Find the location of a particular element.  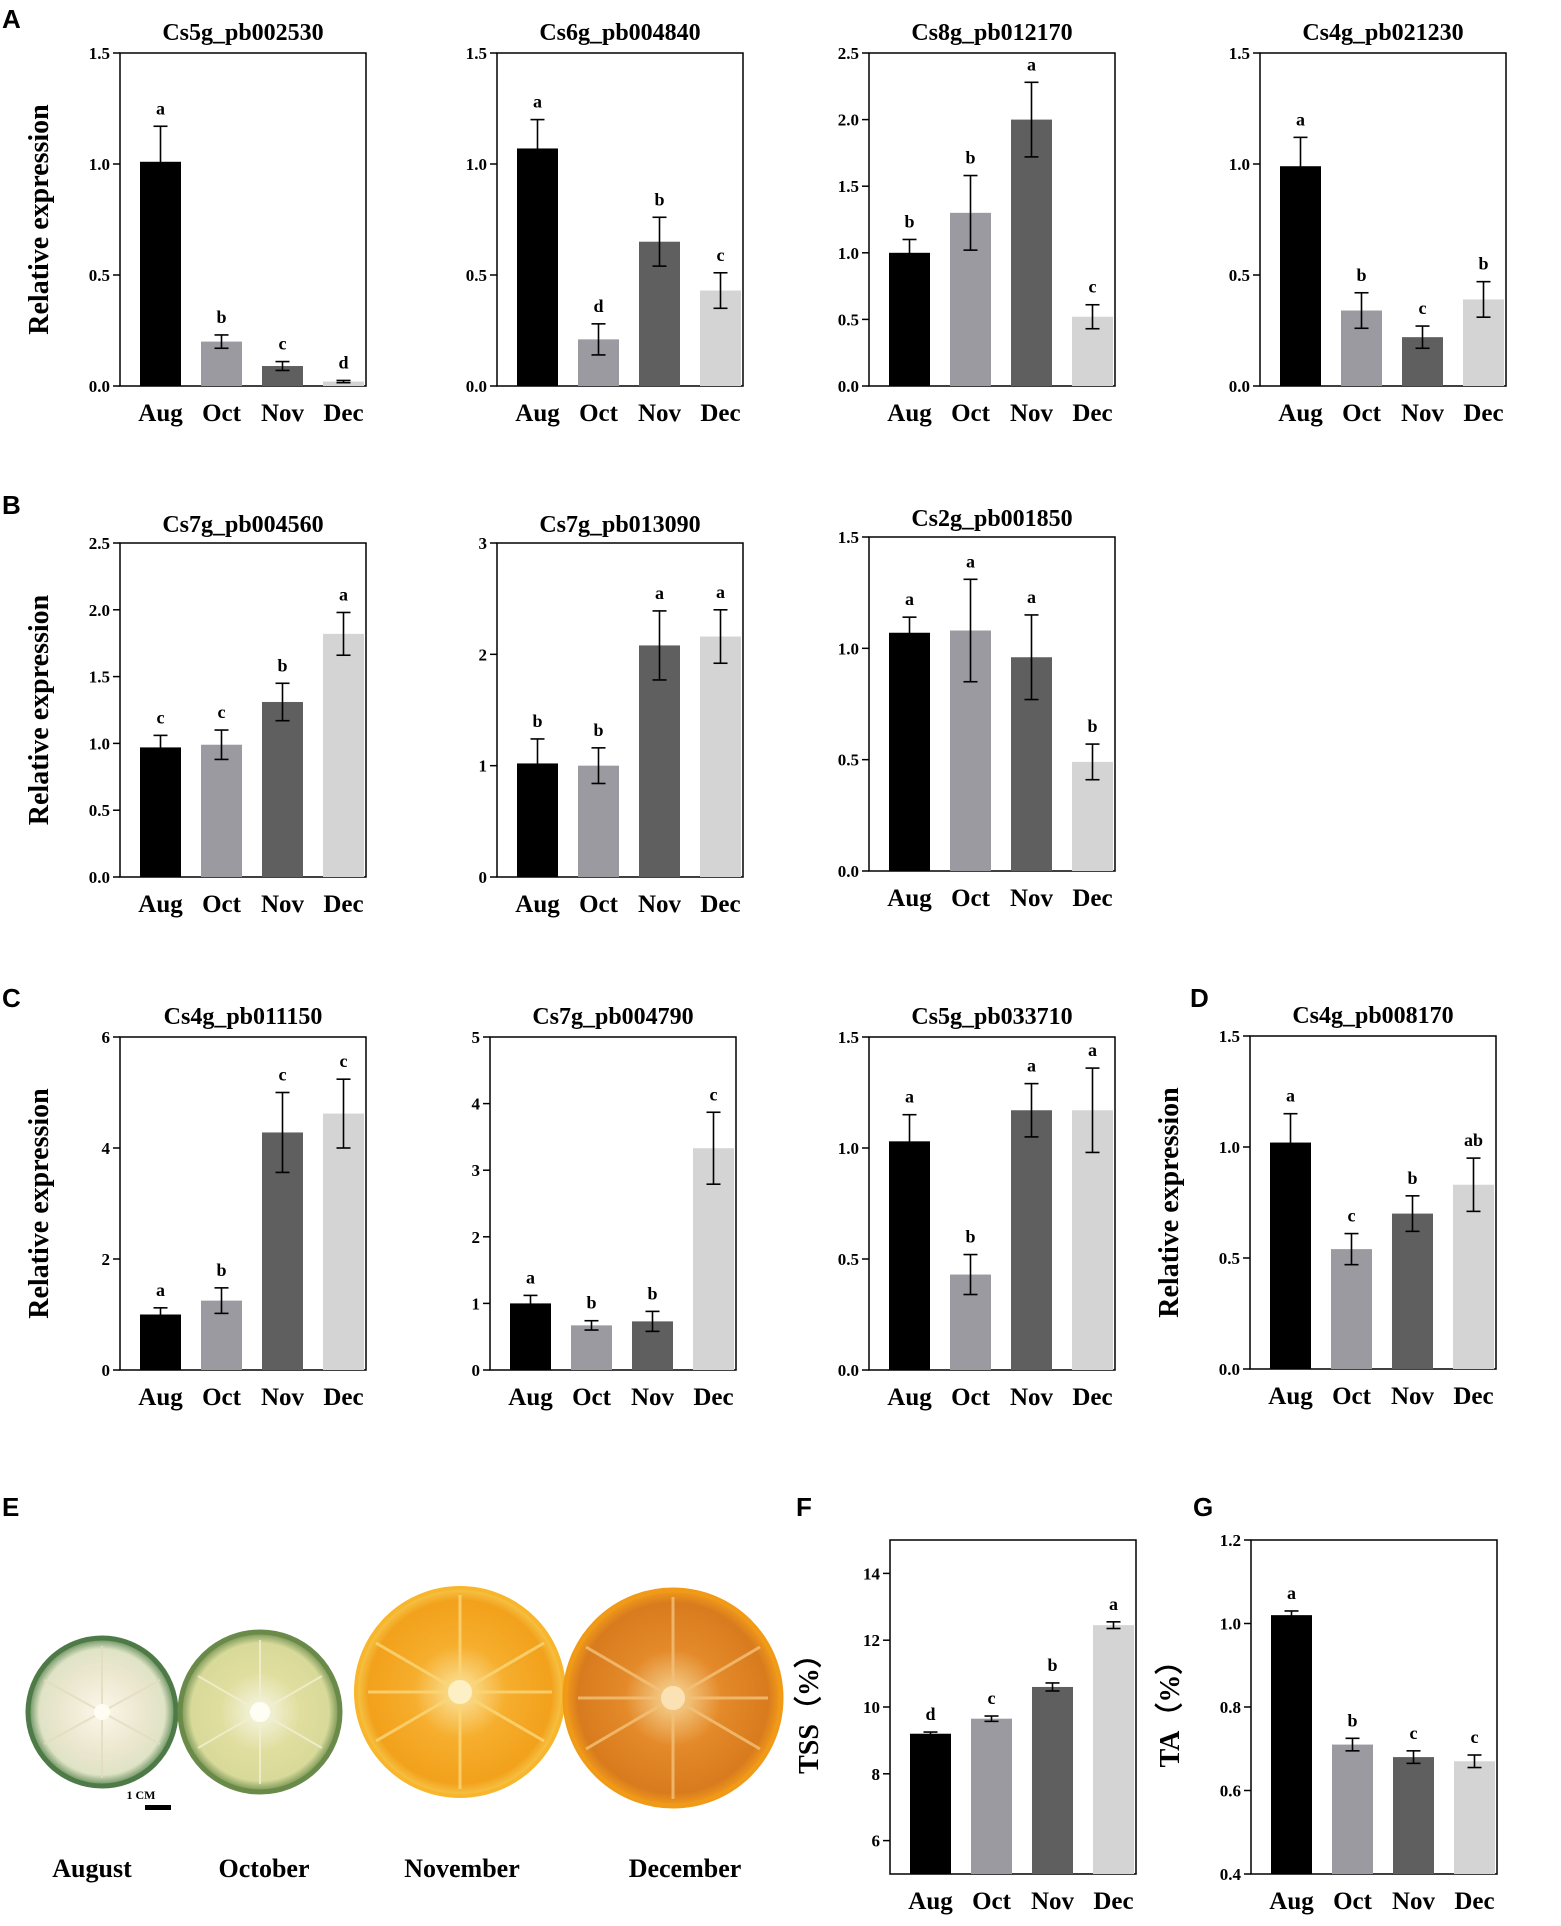

y-axis-title: TA（%） is located at coordinates (1169, 1707).